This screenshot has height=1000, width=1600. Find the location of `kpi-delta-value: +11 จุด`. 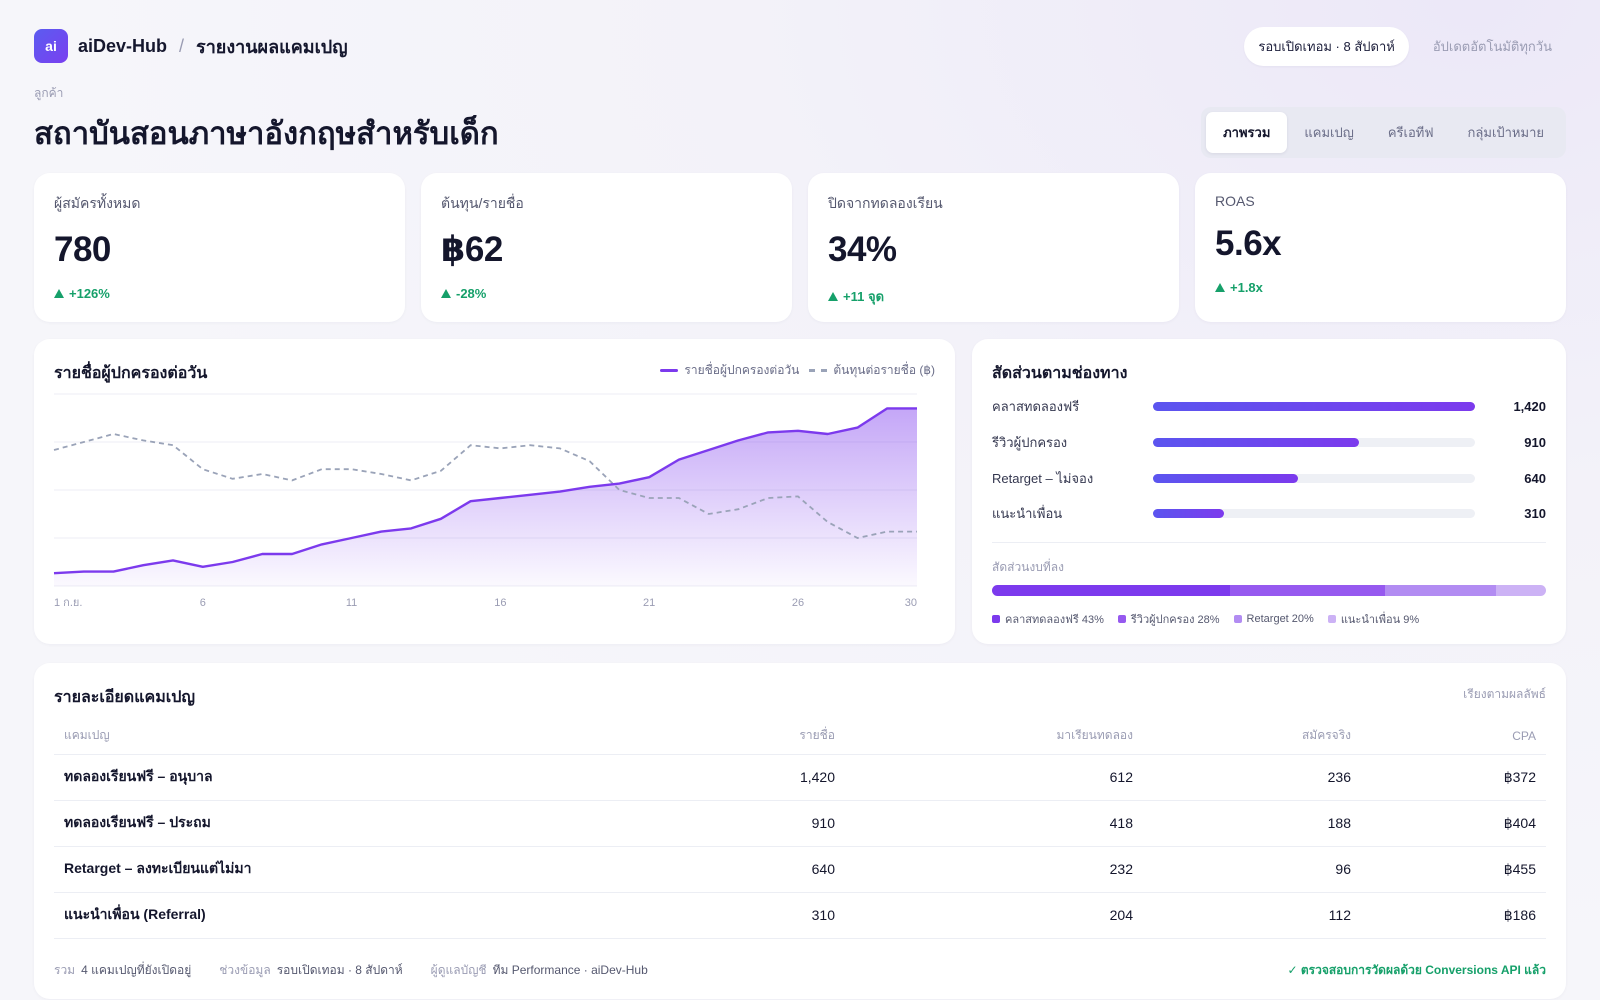

kpi-delta-value: +11 จุด is located at coordinates (864, 296).